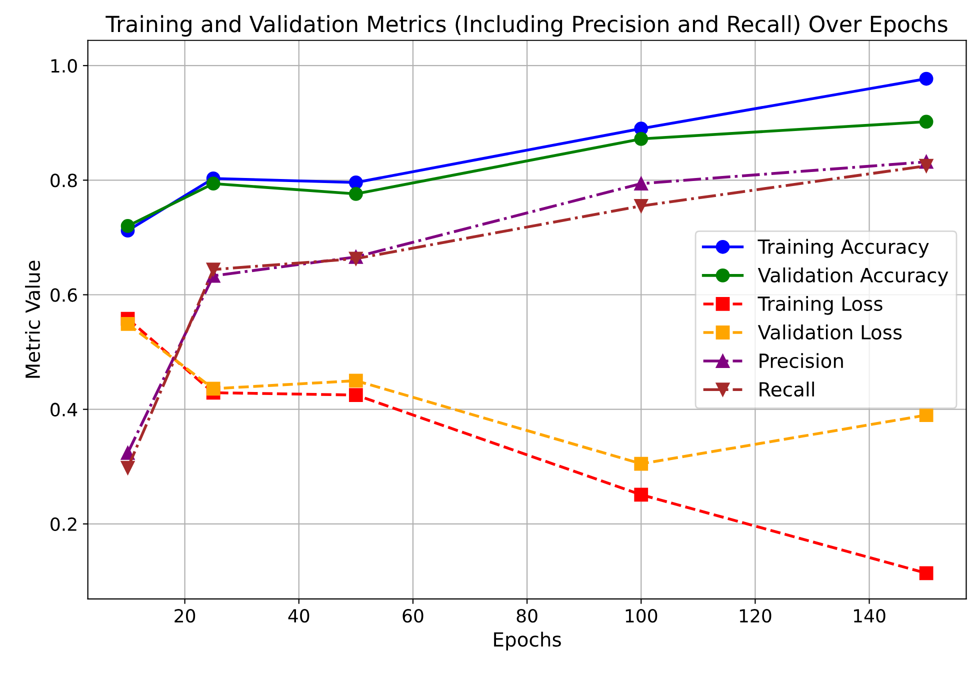 The width and height of the screenshot is (976, 673). I want to click on x-tick-label: 120, so click(756, 616).